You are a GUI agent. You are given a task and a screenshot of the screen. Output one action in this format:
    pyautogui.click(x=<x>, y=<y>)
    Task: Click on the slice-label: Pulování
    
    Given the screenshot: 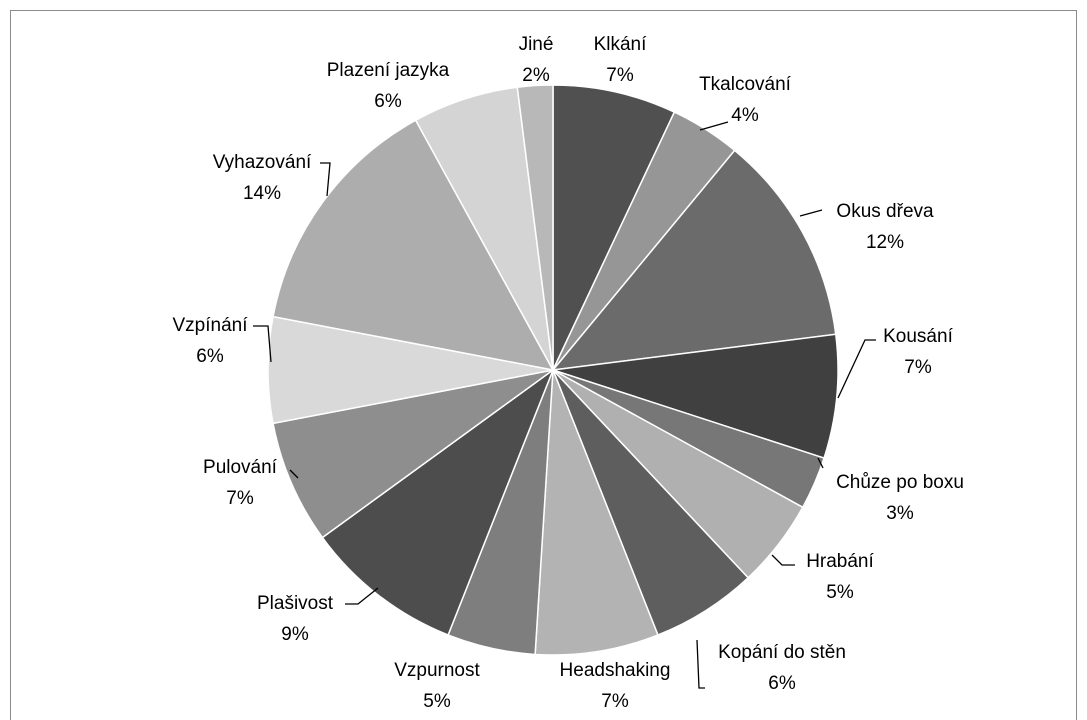 What is the action you would take?
    pyautogui.click(x=240, y=467)
    